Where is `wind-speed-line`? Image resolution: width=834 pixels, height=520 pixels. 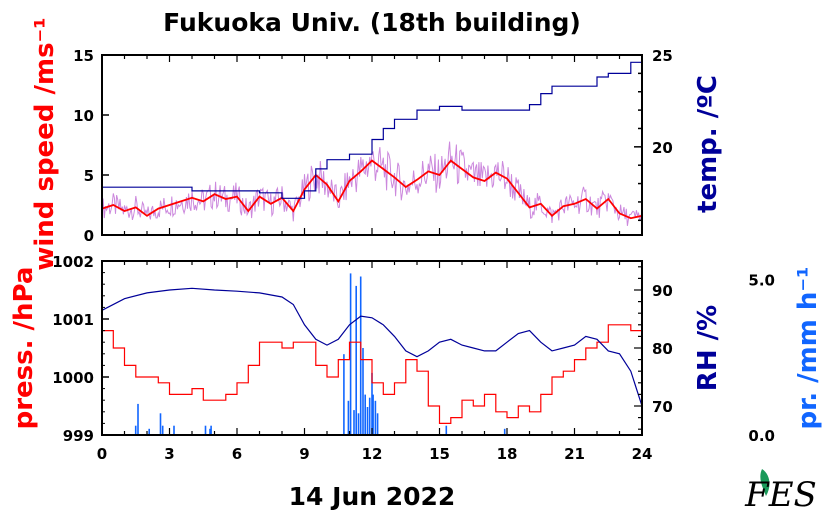
wind-speed-line is located at coordinates (372, 189).